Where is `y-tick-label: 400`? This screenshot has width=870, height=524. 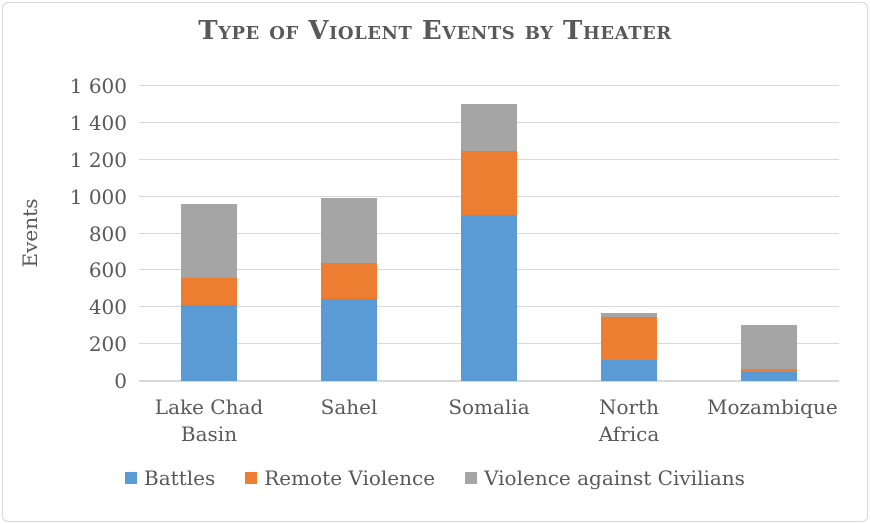
y-tick-label: 400 is located at coordinates (107, 307).